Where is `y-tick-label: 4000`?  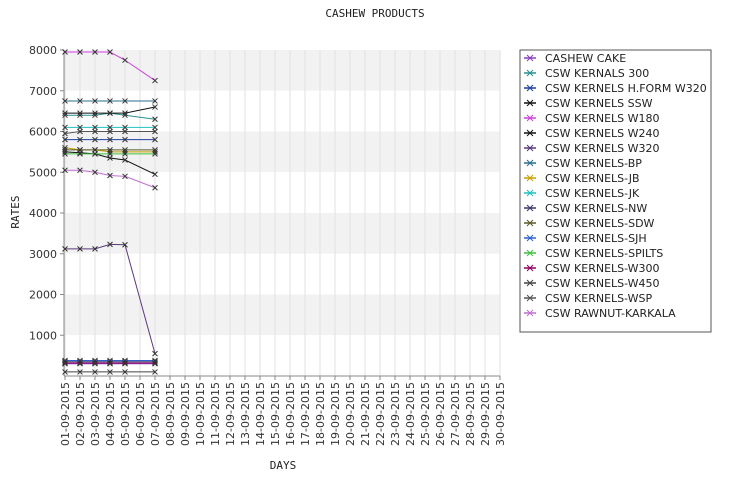 y-tick-label: 4000 is located at coordinates (43, 213).